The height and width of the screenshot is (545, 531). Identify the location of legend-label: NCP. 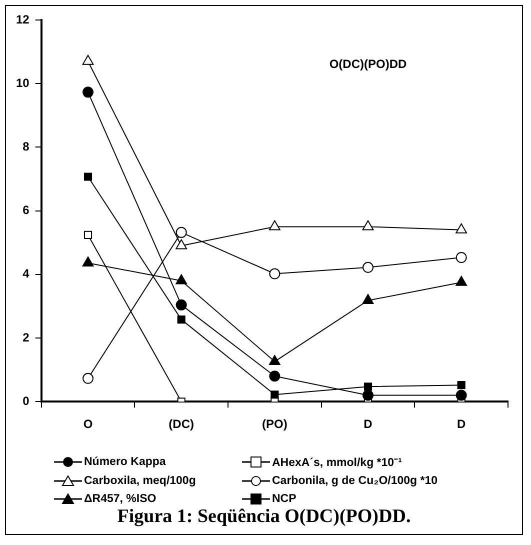
(284, 499).